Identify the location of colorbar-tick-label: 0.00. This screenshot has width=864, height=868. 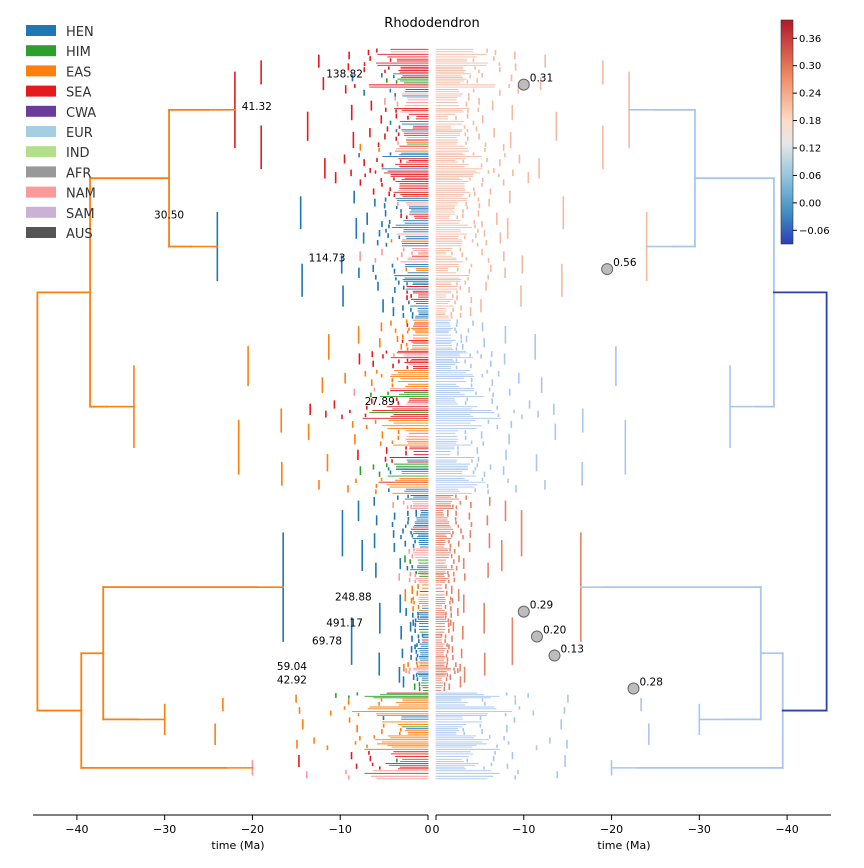
(810, 203).